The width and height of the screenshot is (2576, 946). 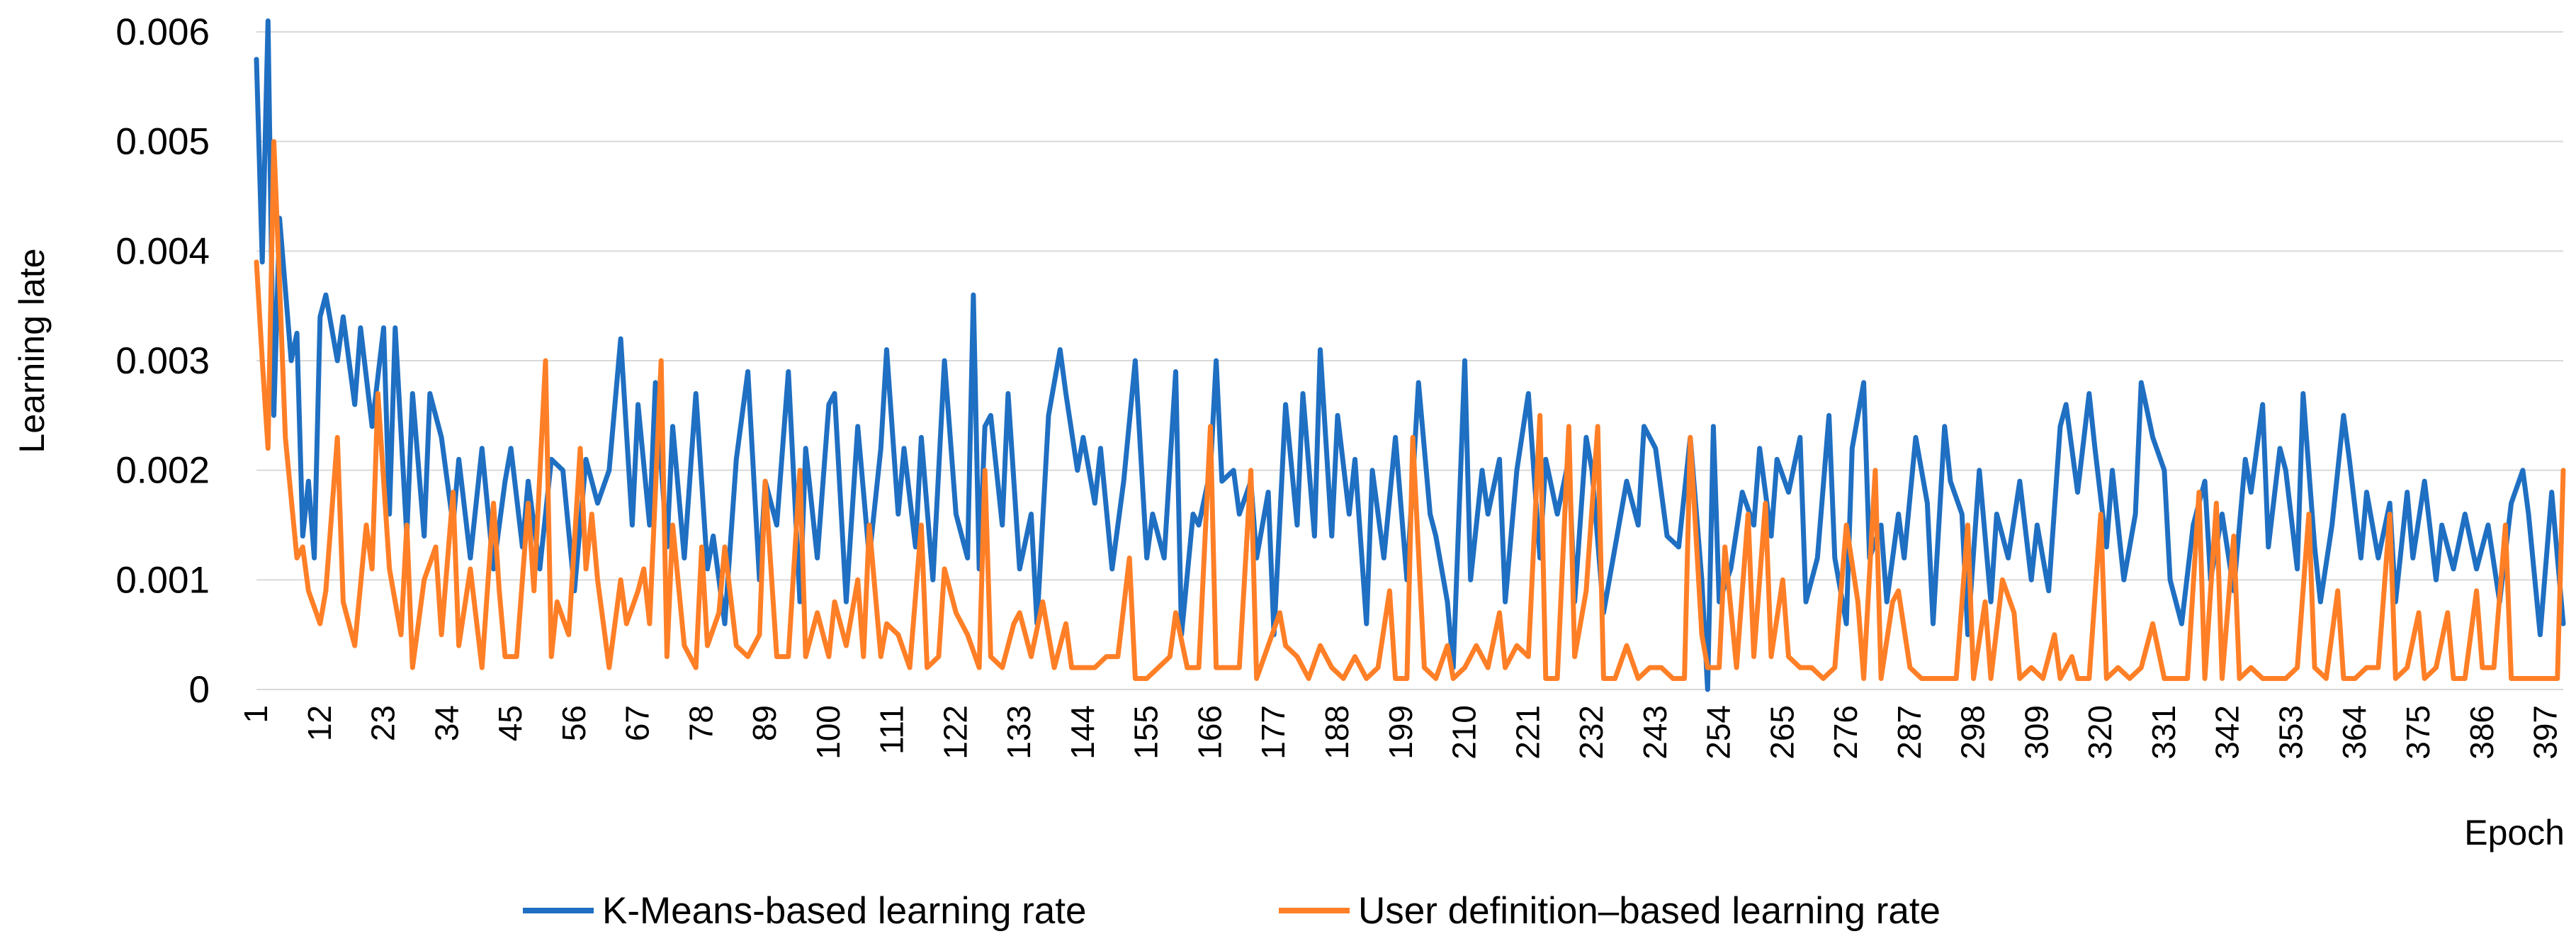 What do you see at coordinates (162, 32) in the screenshot?
I see `y-tick-label: 0.006` at bounding box center [162, 32].